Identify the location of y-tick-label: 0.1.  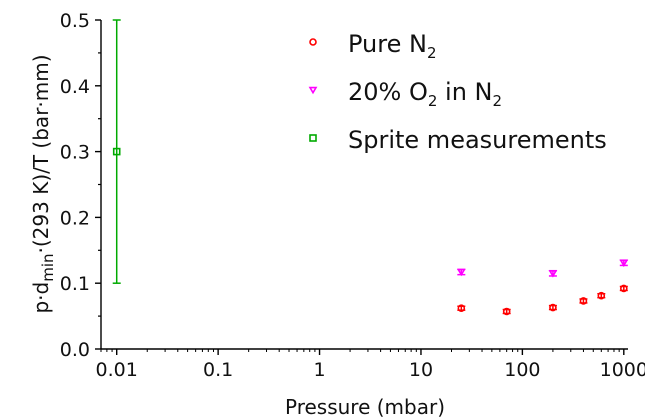
(75, 284).